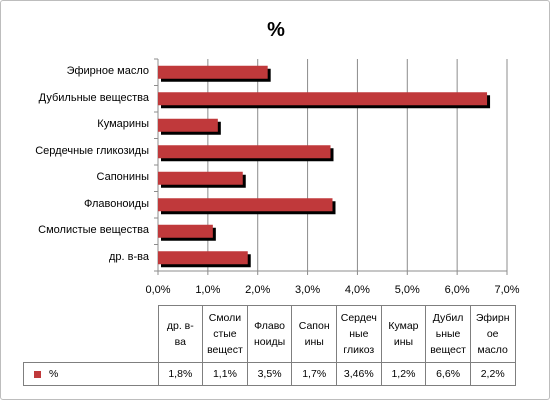 The image size is (550, 400). Describe the element at coordinates (54, 374) in the screenshot. I see `legend-label: %` at that location.